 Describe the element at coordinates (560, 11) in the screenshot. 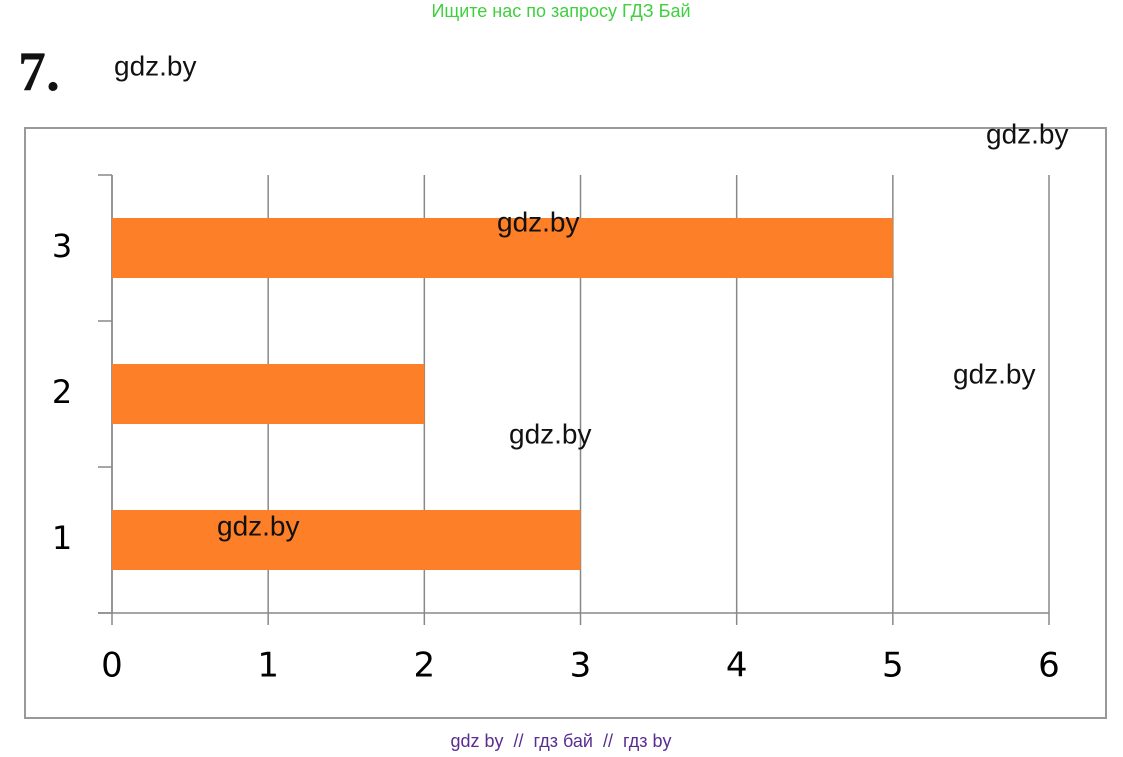

I see `header: Ищите нас по запросу ГДЗ Бай` at that location.